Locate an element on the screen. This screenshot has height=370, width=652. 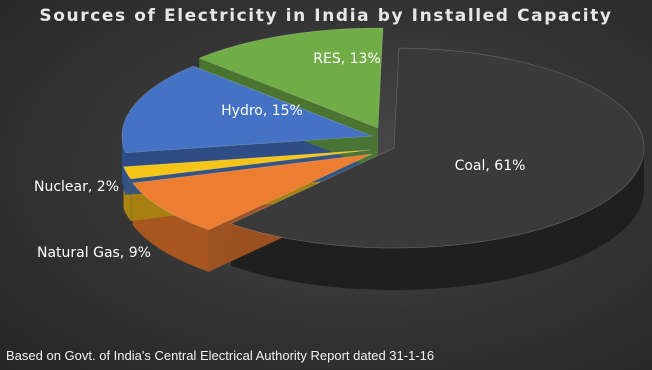
slice-label-hydro: Hydro, 15% is located at coordinates (262, 111).